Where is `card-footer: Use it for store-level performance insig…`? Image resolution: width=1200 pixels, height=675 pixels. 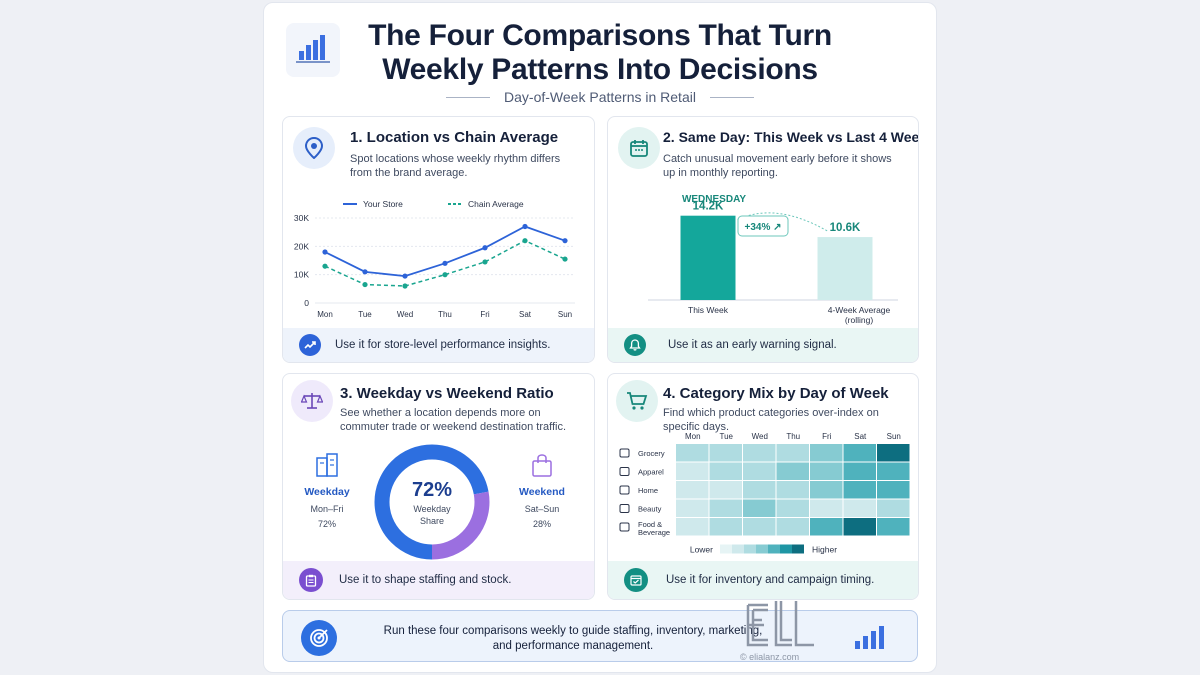 card-footer: Use it for store-level performance insig… is located at coordinates (438, 345).